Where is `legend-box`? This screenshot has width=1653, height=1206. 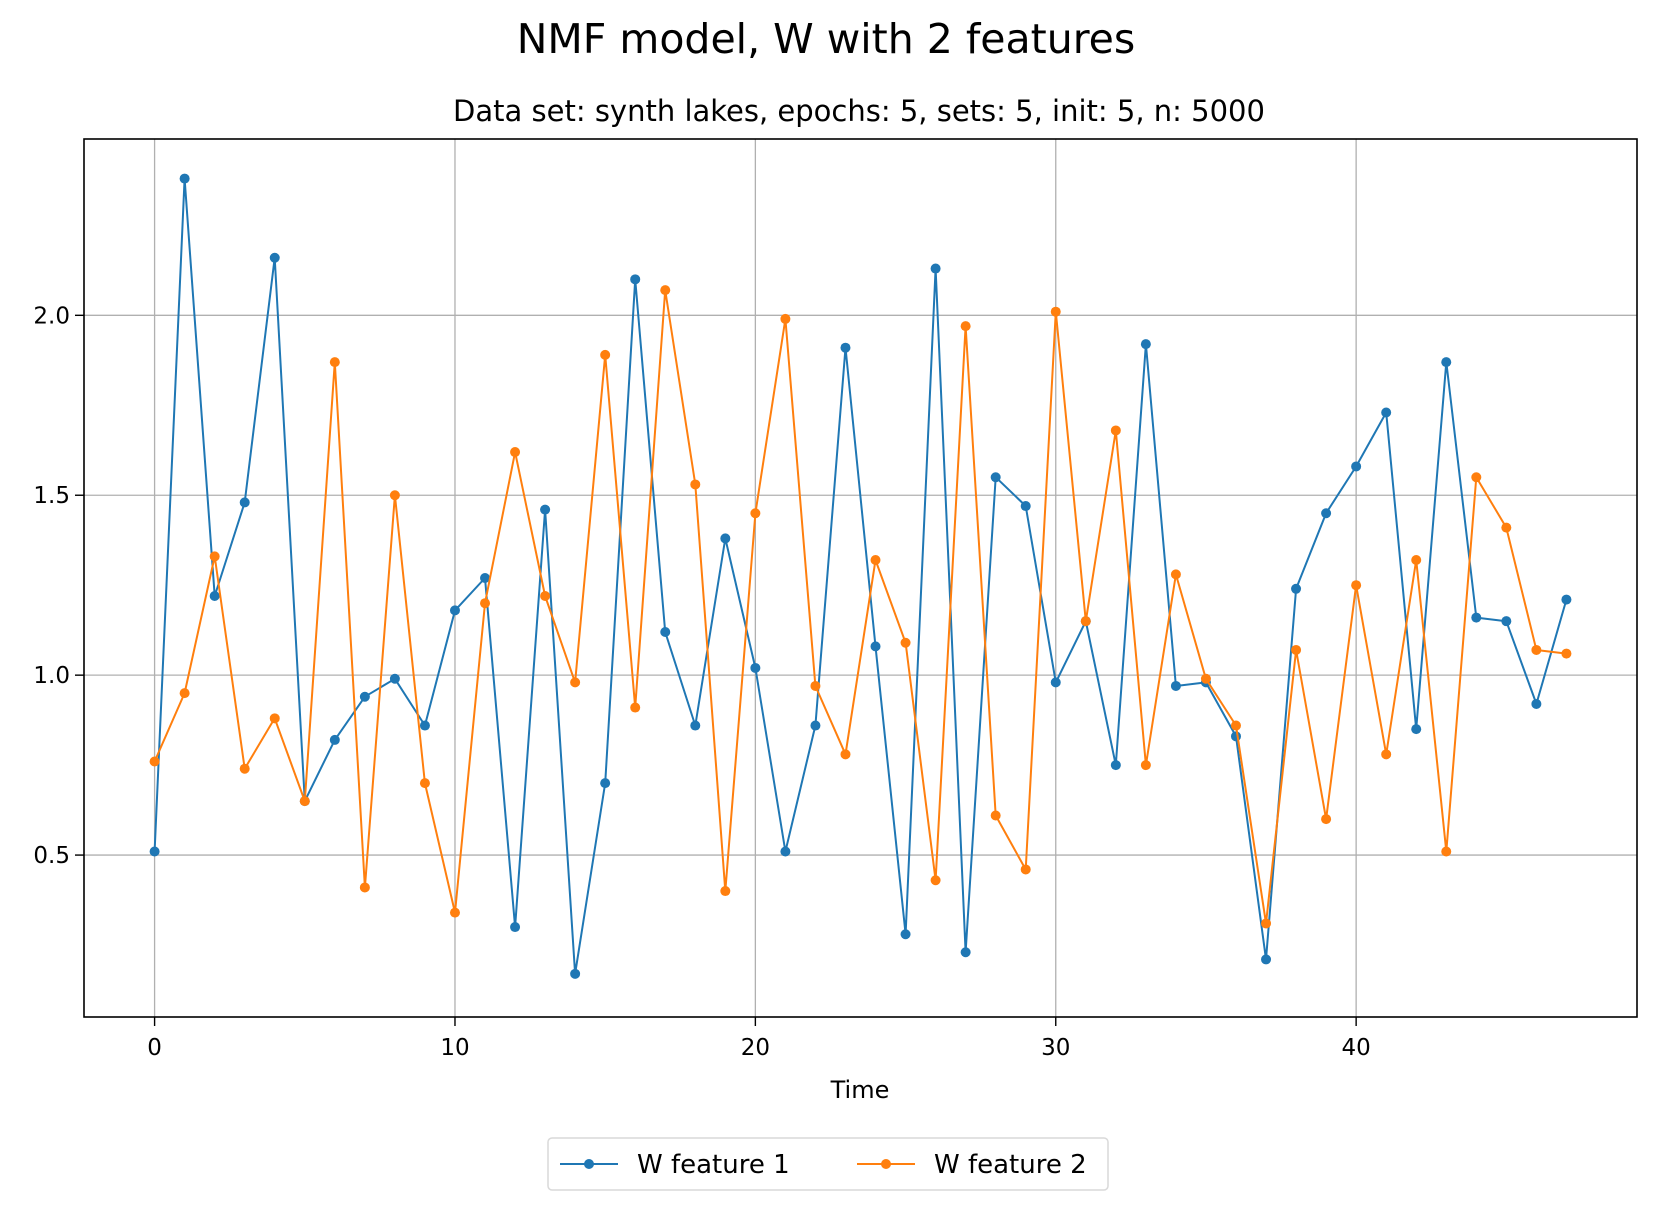 legend-box is located at coordinates (828, 1164).